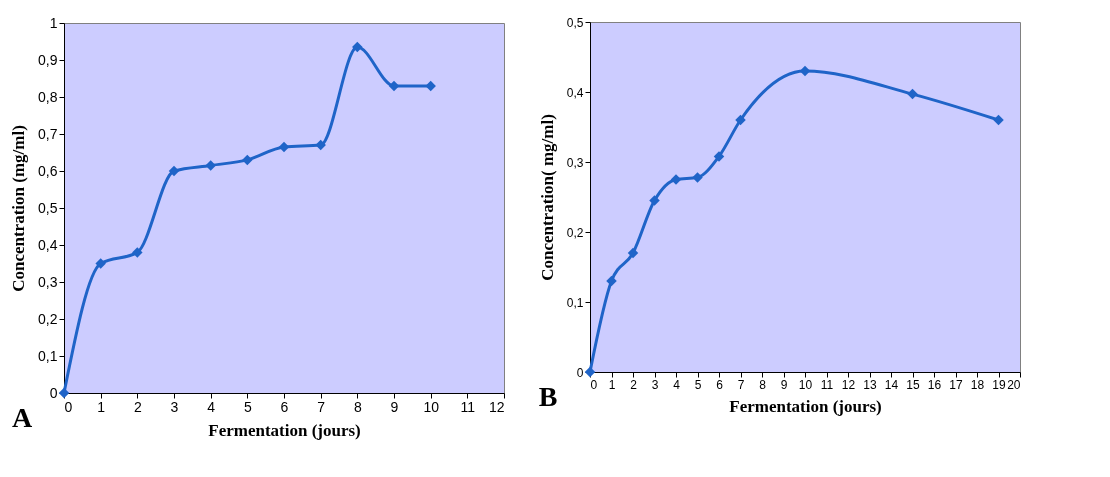 This screenshot has width=1110, height=477. What do you see at coordinates (580, 372) in the screenshot?
I see `y-tick-label: 0` at bounding box center [580, 372].